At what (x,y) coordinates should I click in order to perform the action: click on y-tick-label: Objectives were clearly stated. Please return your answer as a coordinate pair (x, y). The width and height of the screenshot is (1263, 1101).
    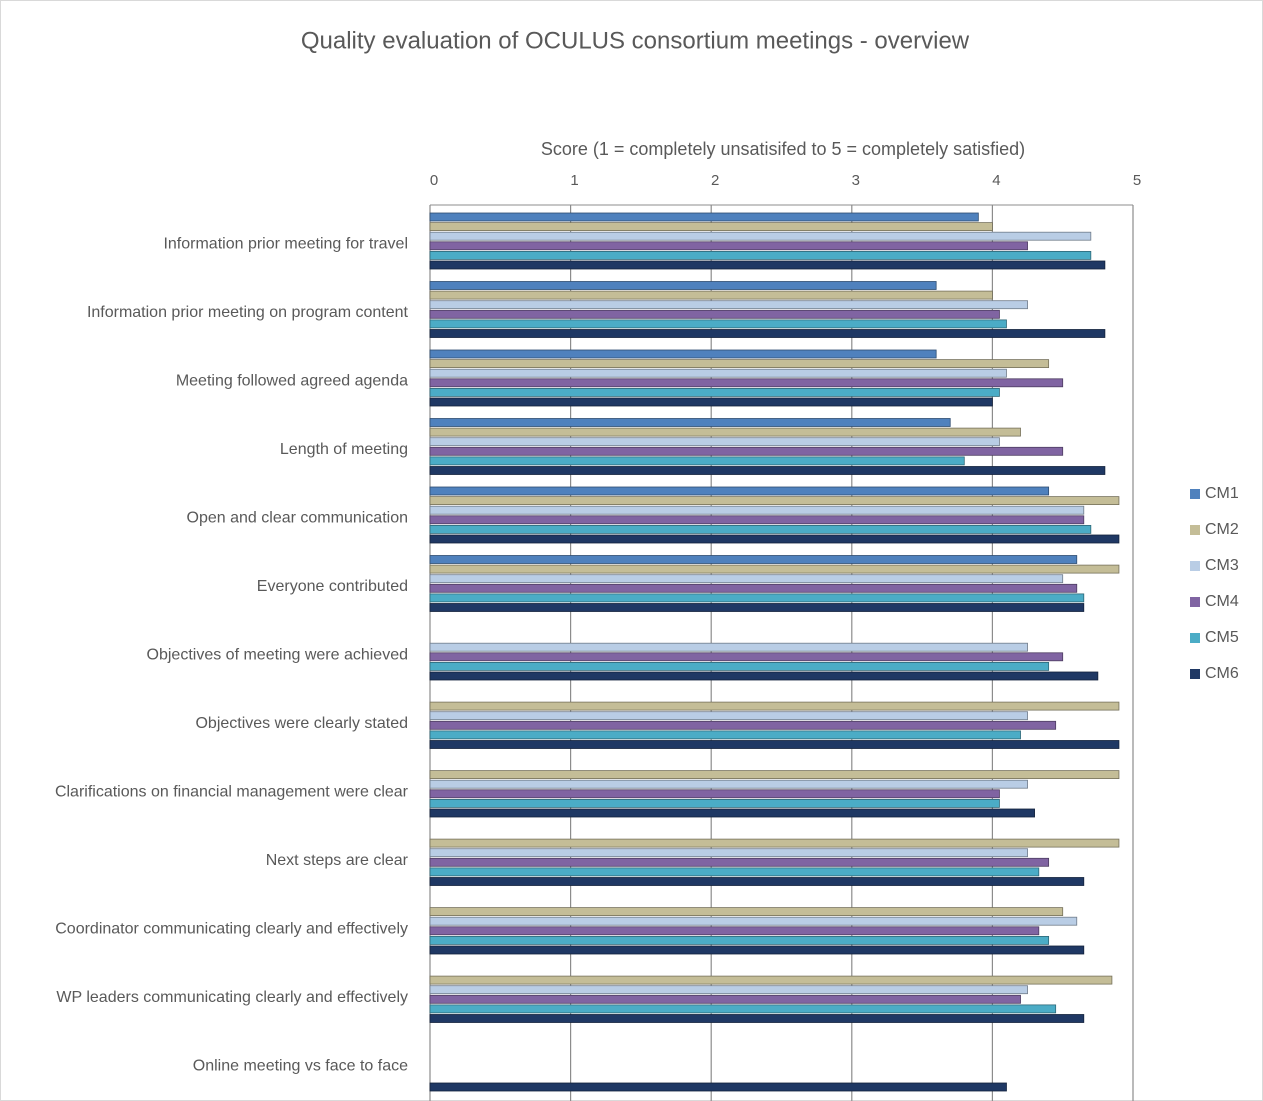
    Looking at the image, I should click on (301, 723).